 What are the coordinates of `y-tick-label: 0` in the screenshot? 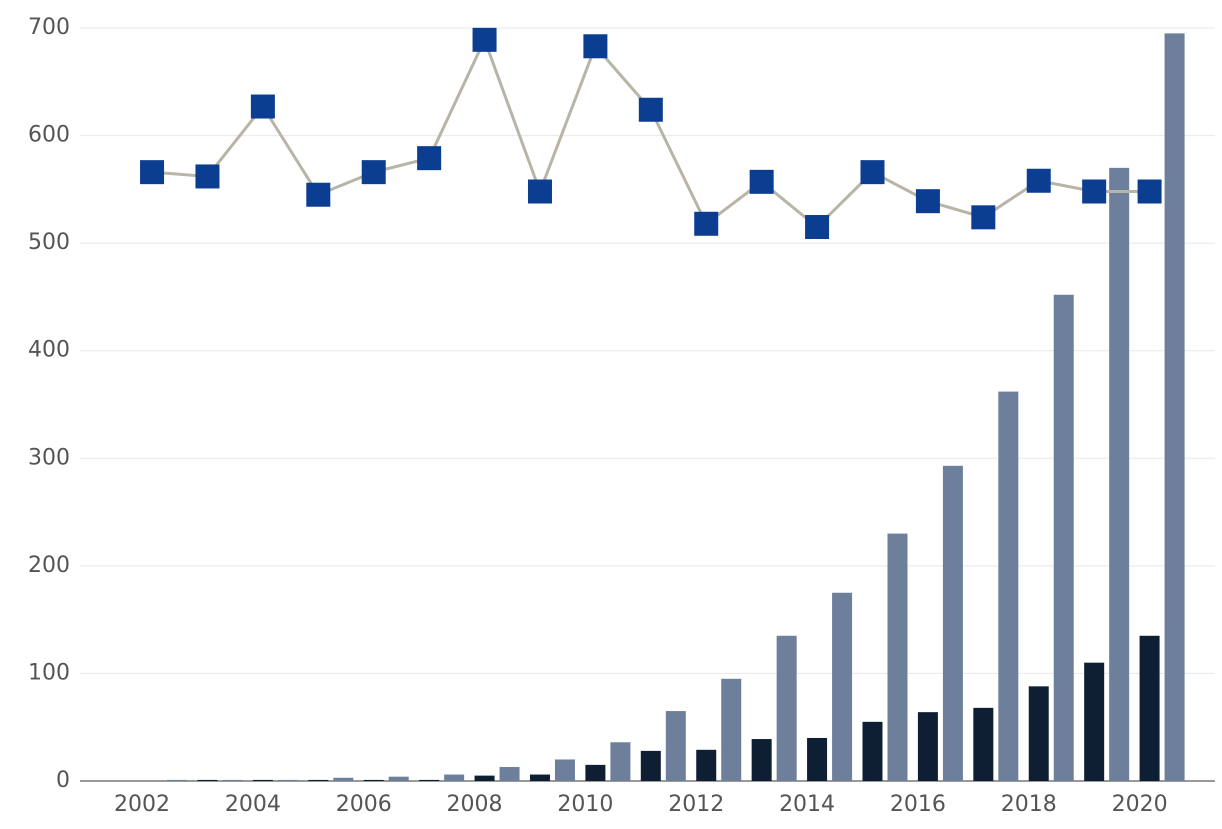 It's located at (63, 780).